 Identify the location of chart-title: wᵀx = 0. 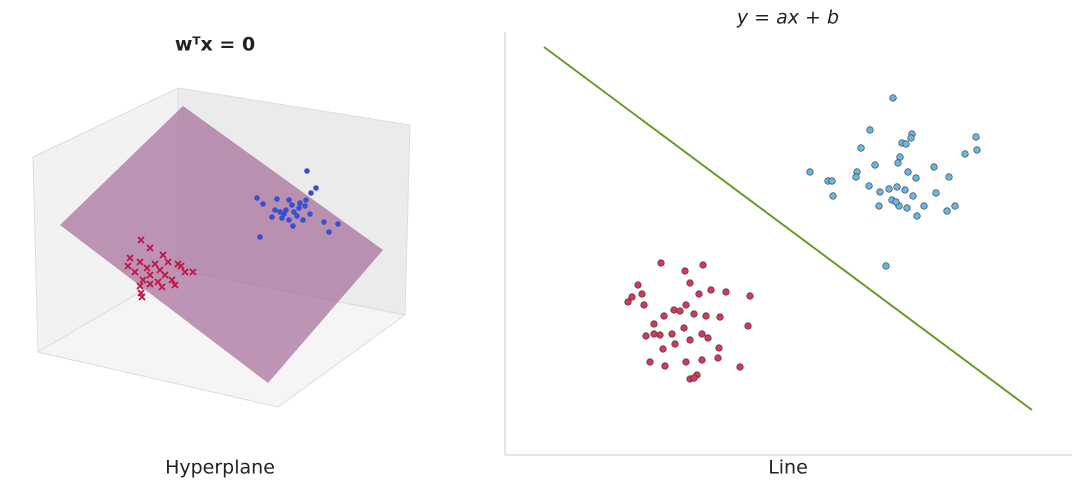
(215, 45).